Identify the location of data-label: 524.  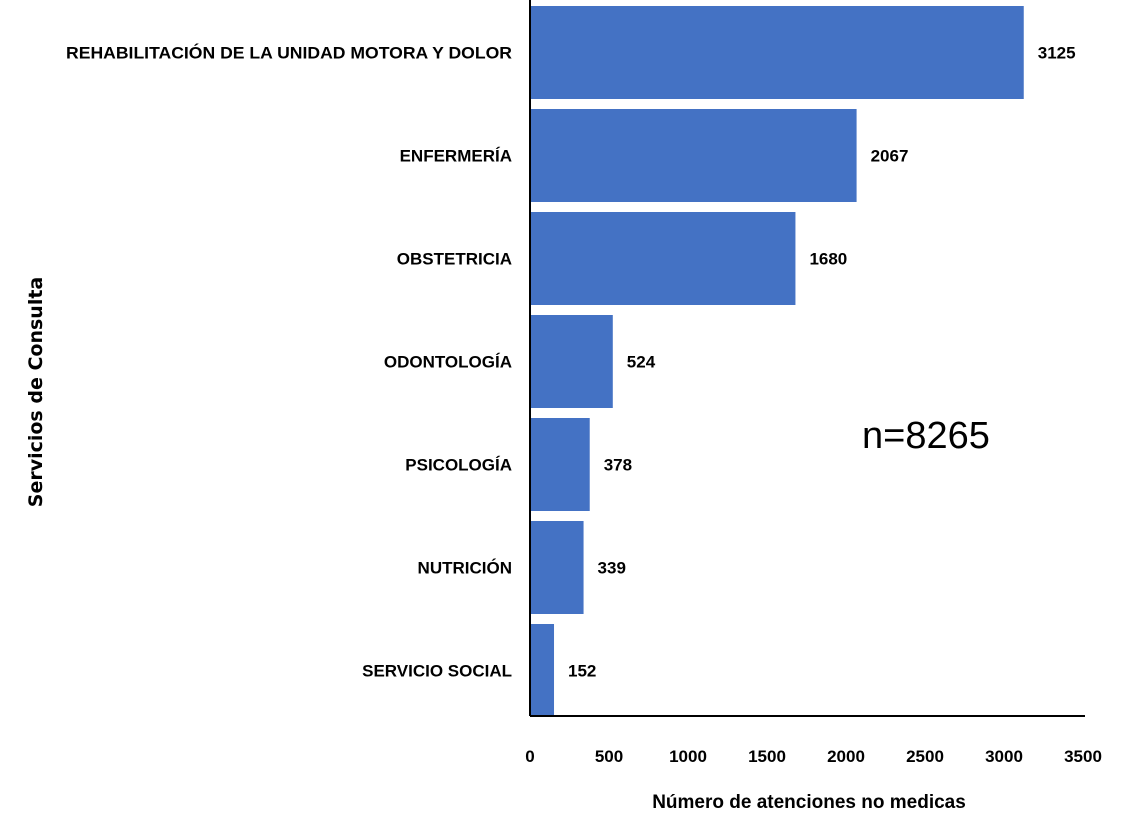
(641, 362).